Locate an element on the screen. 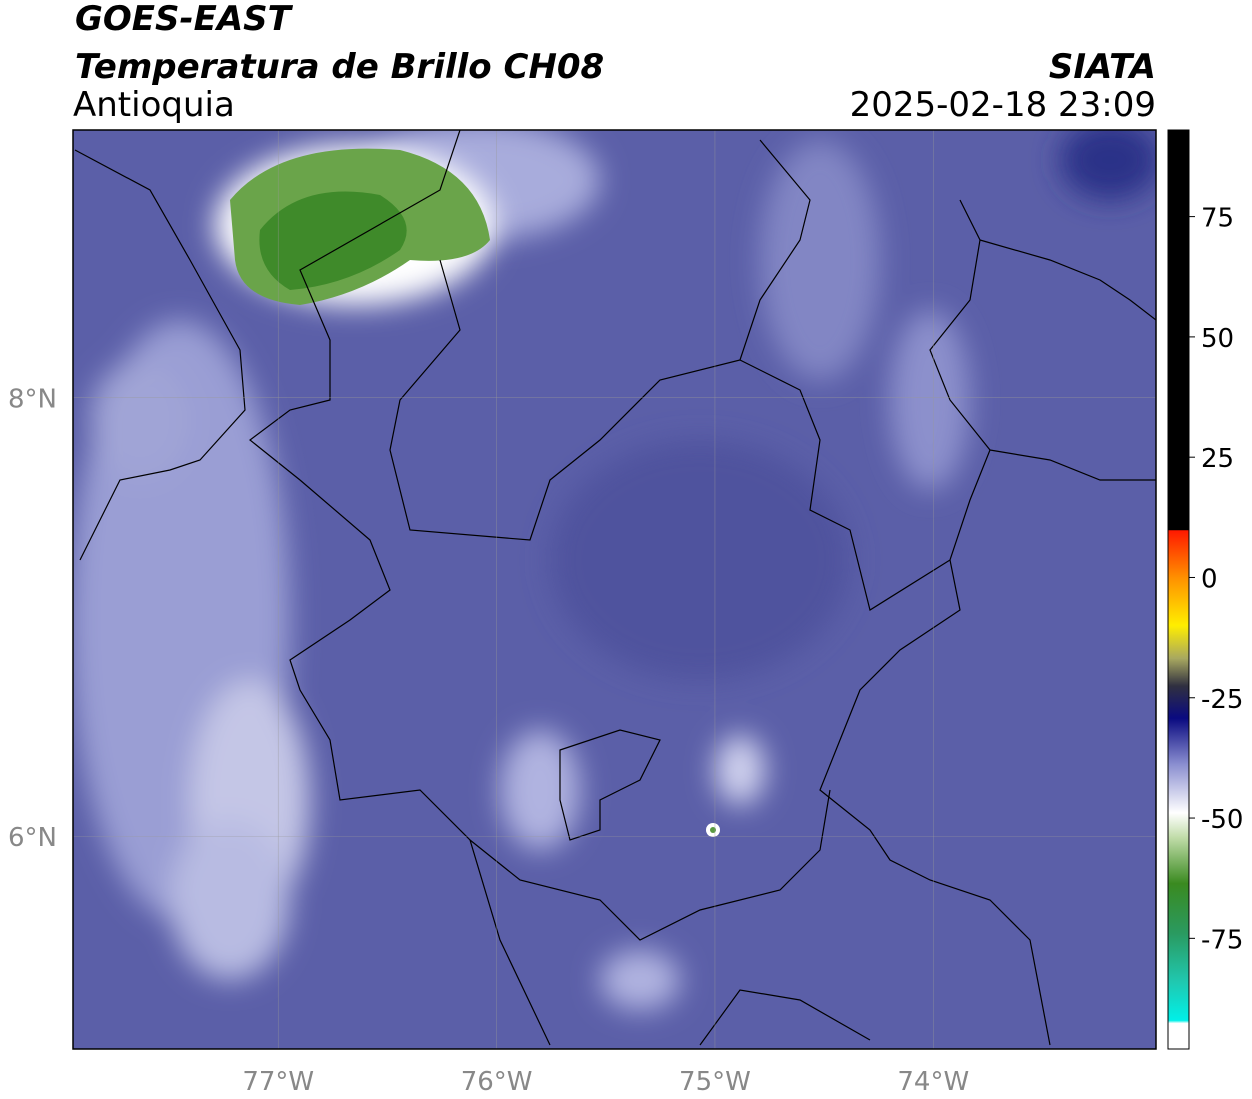 The image size is (1252, 1099). region: Antioquia is located at coordinates (154, 105).